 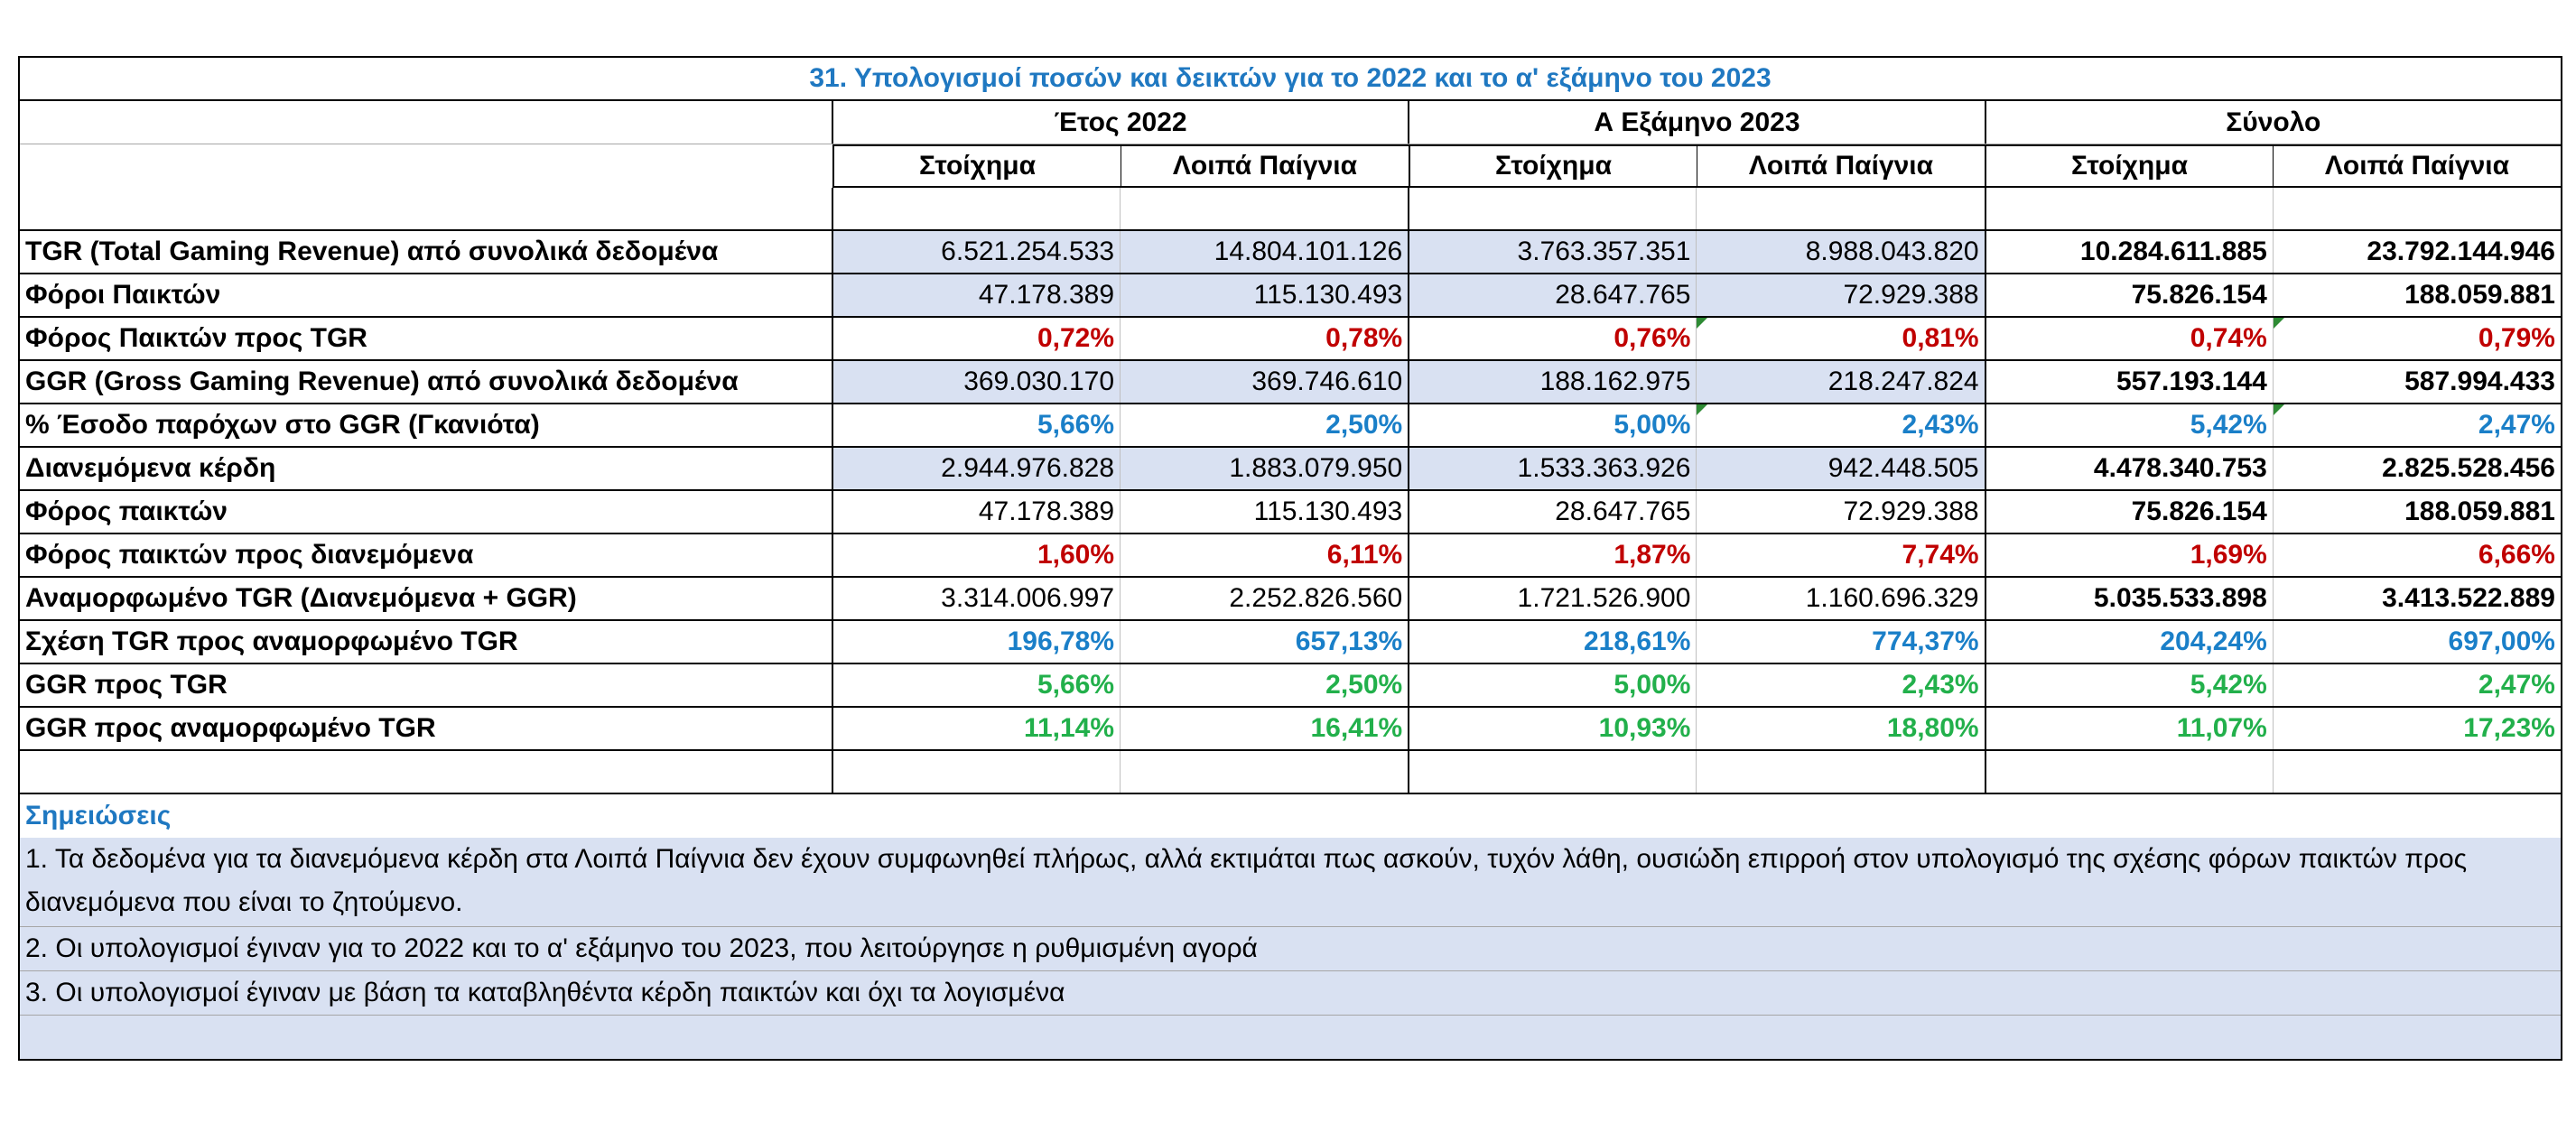 I want to click on value-cell: 3.763.357.351, so click(x=1552, y=252).